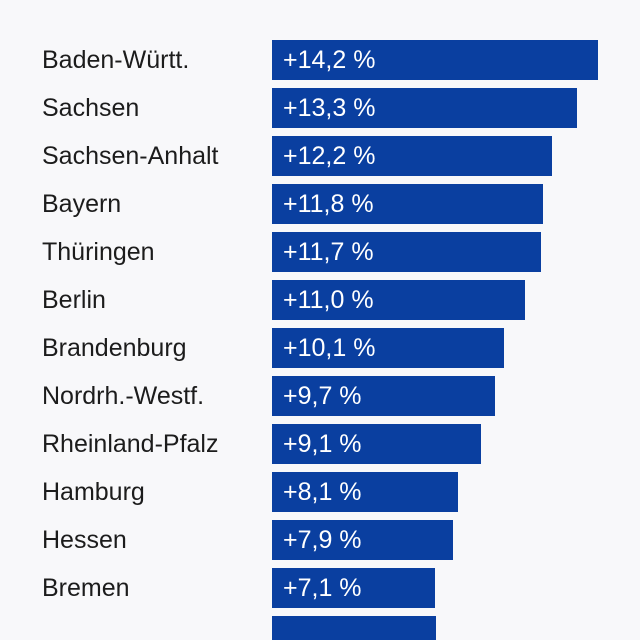 The height and width of the screenshot is (640, 640). Describe the element at coordinates (91, 108) in the screenshot. I see `category-label: Sachsen` at that location.